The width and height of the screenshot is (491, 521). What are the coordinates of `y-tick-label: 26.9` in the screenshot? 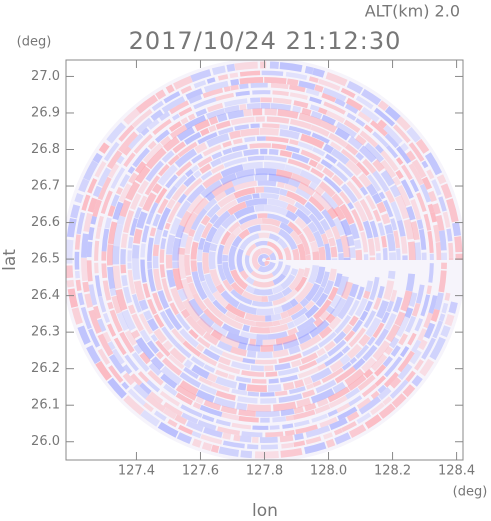 It's located at (45, 112).